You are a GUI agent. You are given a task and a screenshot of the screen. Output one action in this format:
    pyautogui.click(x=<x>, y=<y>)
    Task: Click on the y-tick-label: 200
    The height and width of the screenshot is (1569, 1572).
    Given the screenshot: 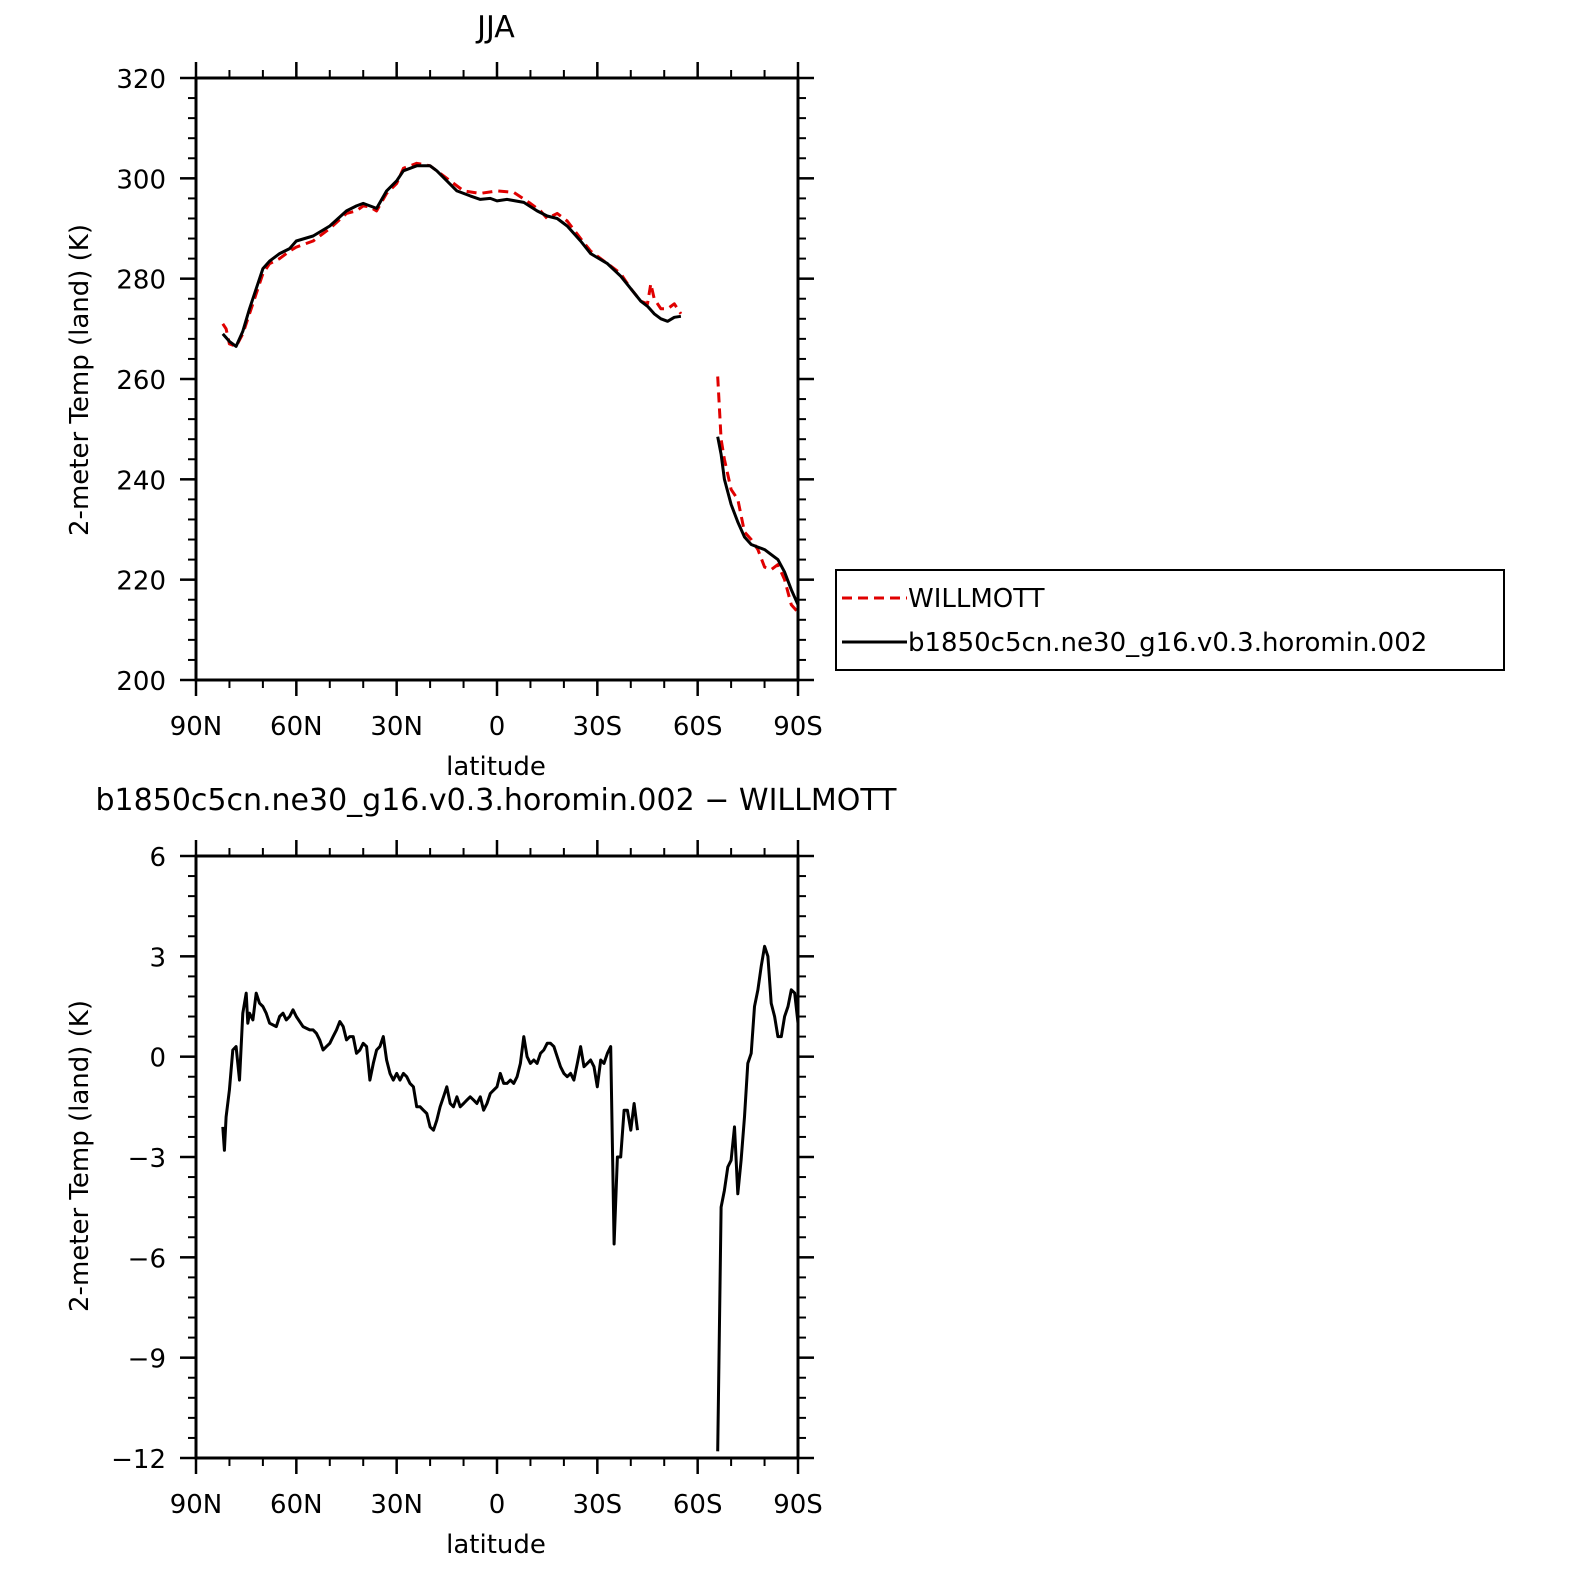 What is the action you would take?
    pyautogui.click(x=141, y=682)
    